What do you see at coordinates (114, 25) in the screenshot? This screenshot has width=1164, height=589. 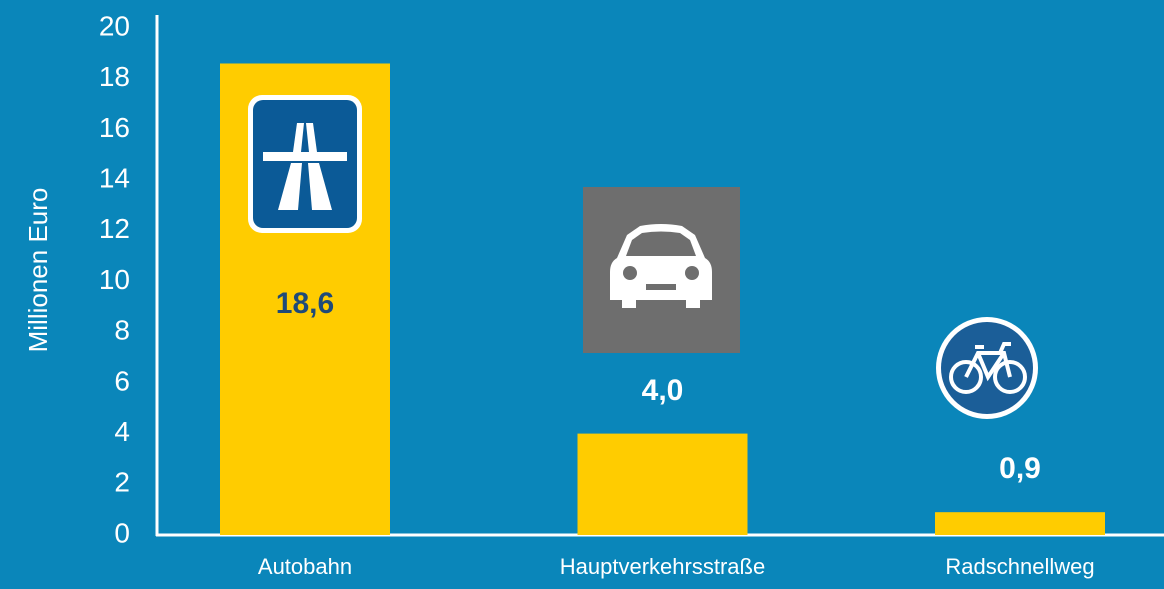 I see `y-tick-label: 20` at bounding box center [114, 25].